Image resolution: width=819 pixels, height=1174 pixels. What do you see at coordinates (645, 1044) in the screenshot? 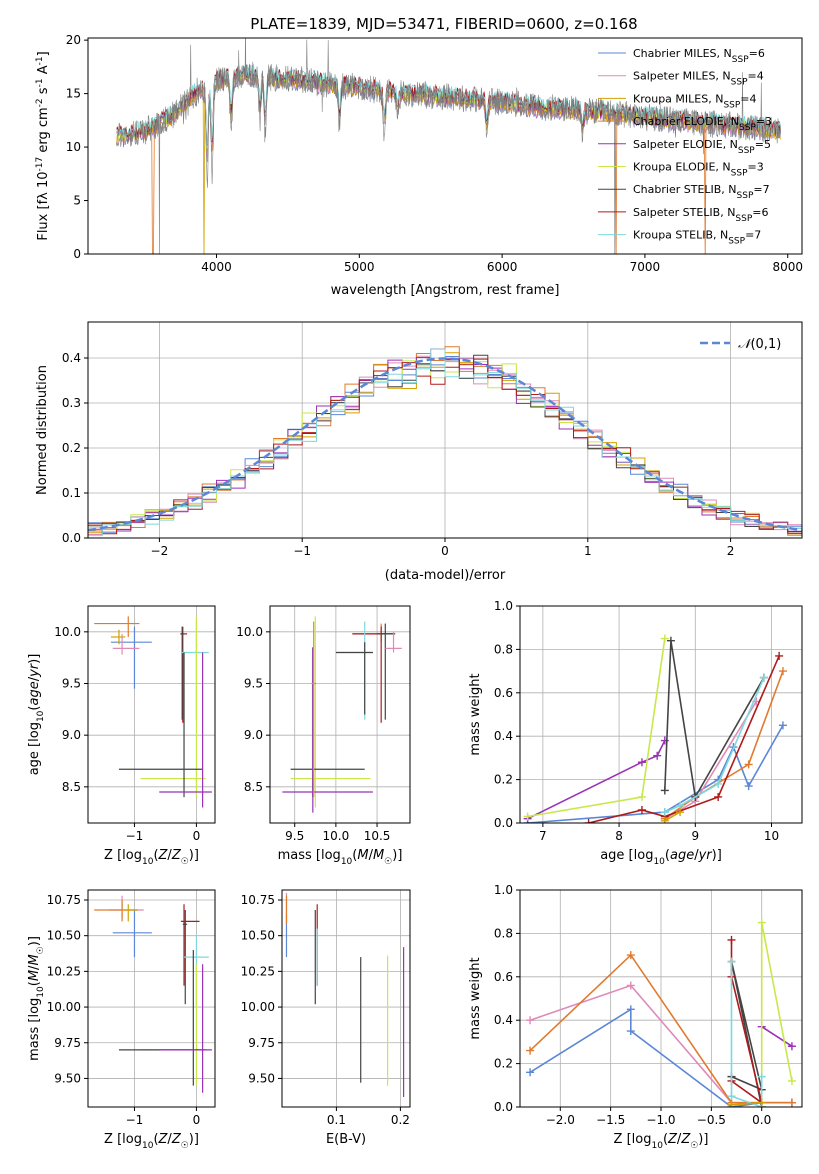
I see `massweight-line-salpeter_miles` at bounding box center [645, 1044].